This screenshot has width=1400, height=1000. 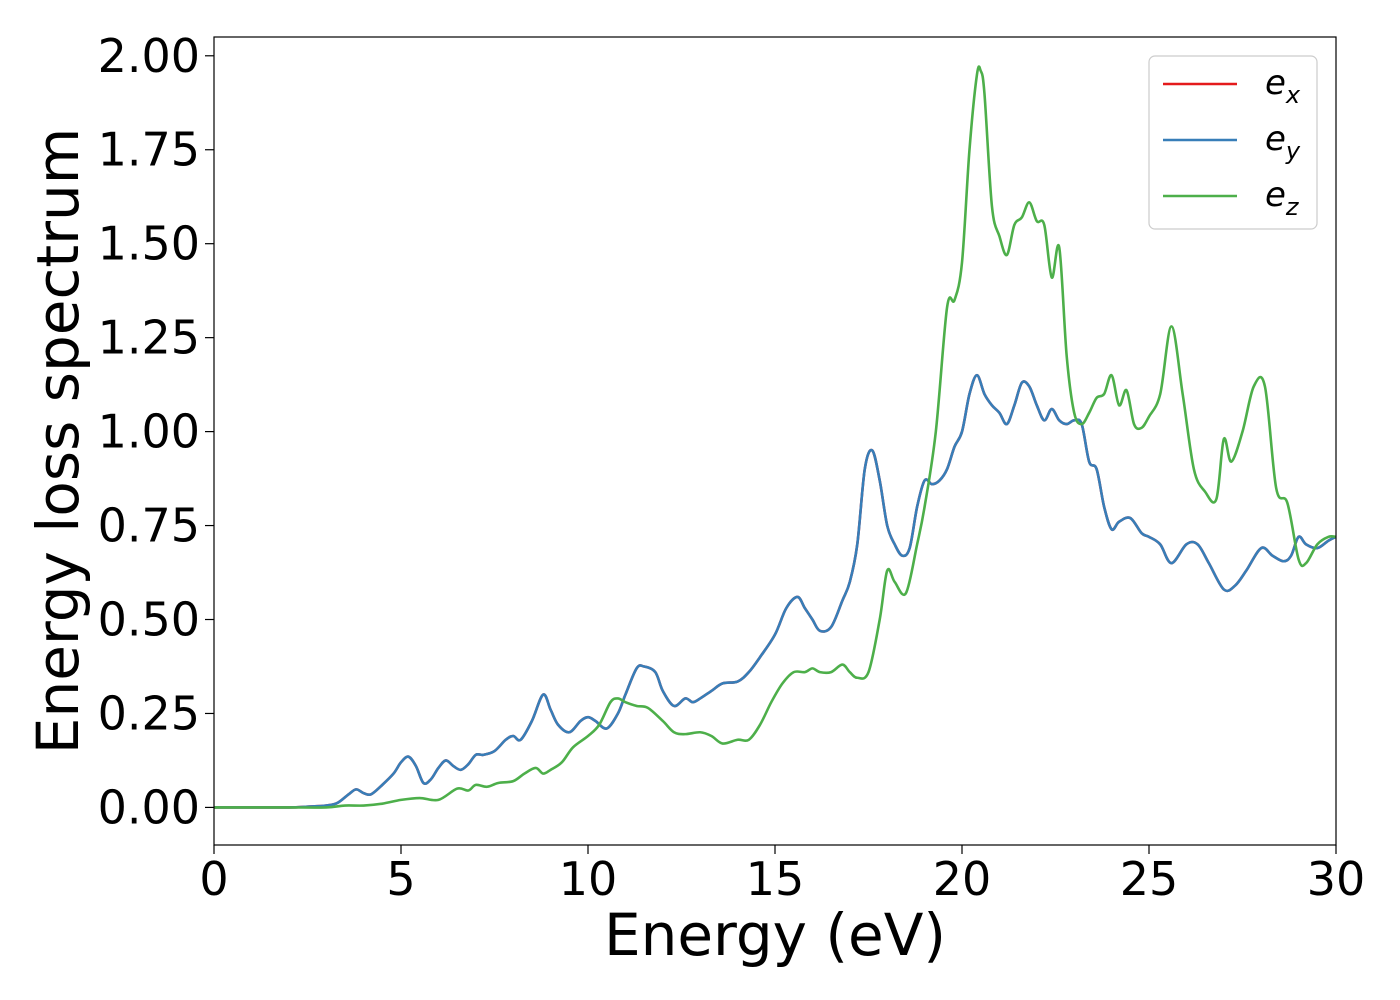 I want to click on legend-label-y: ey, so click(x=1283, y=142).